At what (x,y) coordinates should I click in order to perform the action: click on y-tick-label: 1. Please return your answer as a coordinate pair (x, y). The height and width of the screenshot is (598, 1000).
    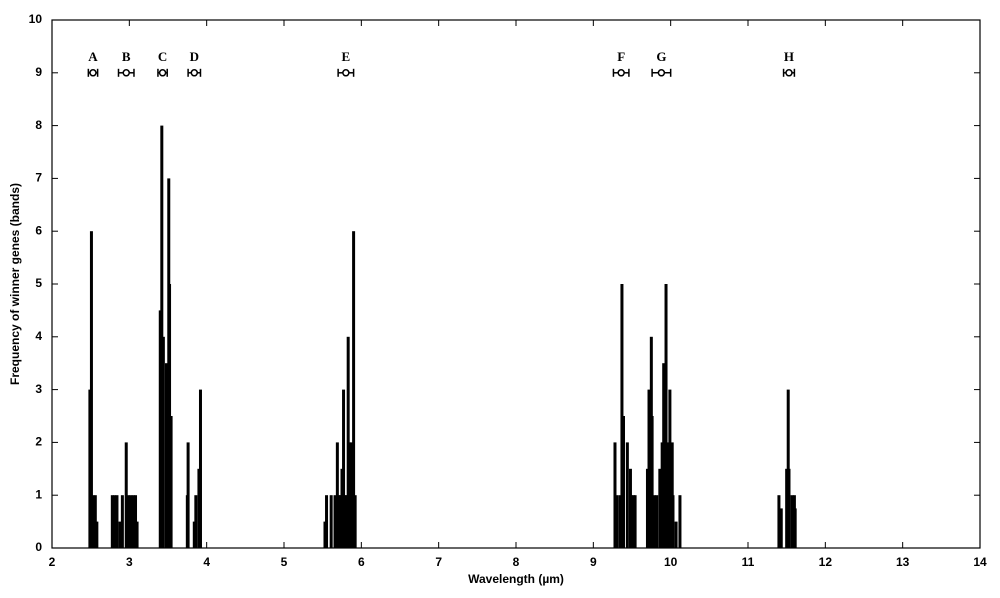
    Looking at the image, I should click on (38, 494).